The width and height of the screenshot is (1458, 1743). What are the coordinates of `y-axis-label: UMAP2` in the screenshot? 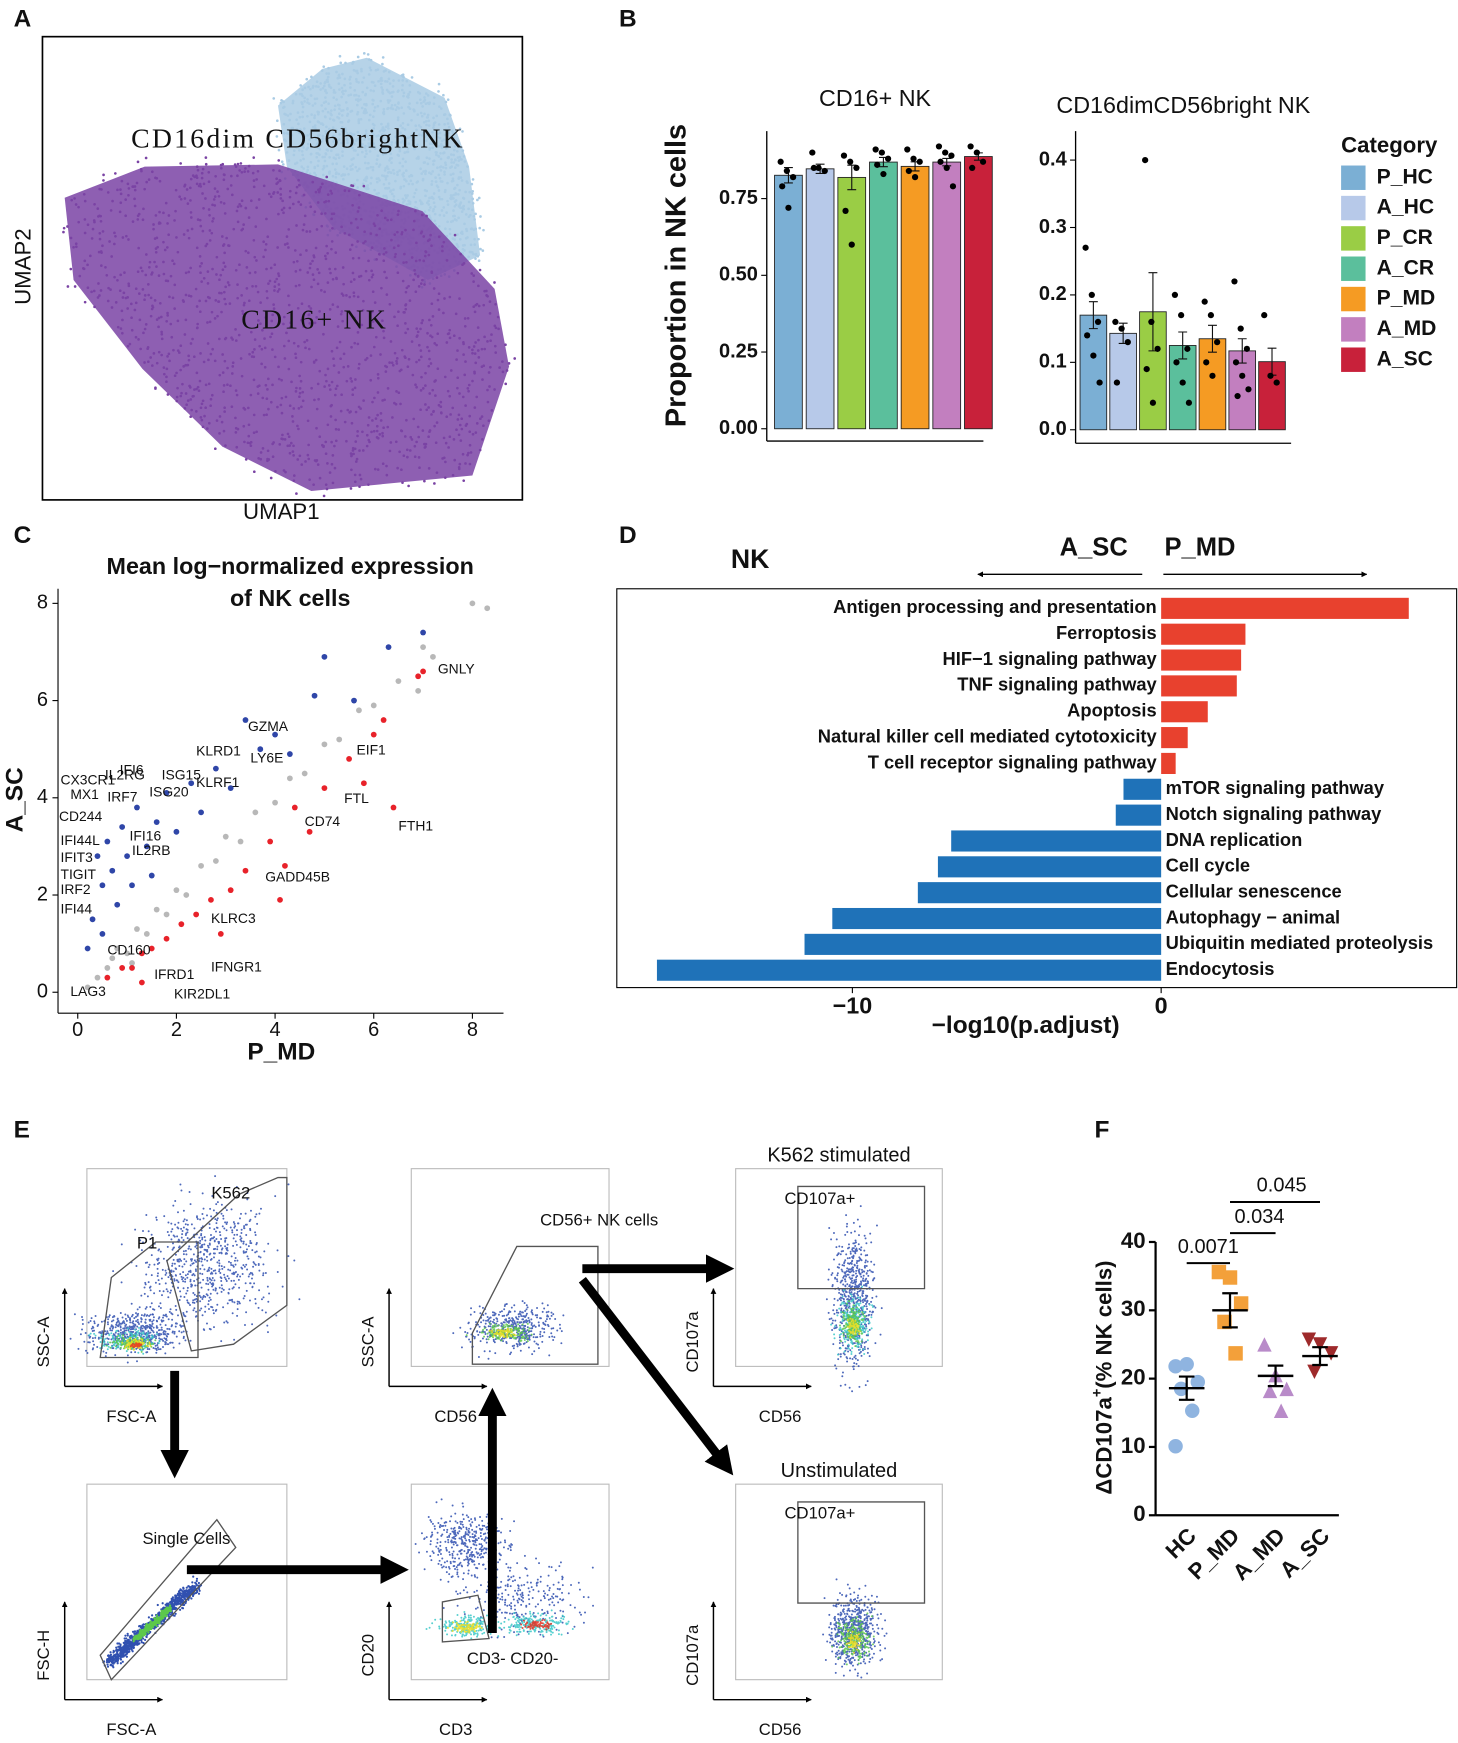 It's located at (23, 266).